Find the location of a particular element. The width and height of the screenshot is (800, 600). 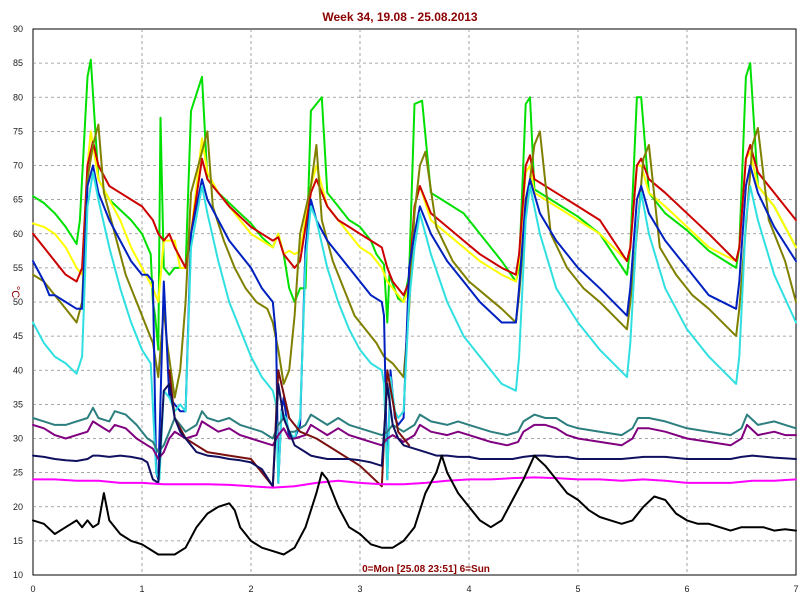

y-tick-label: 40 is located at coordinates (18, 370).